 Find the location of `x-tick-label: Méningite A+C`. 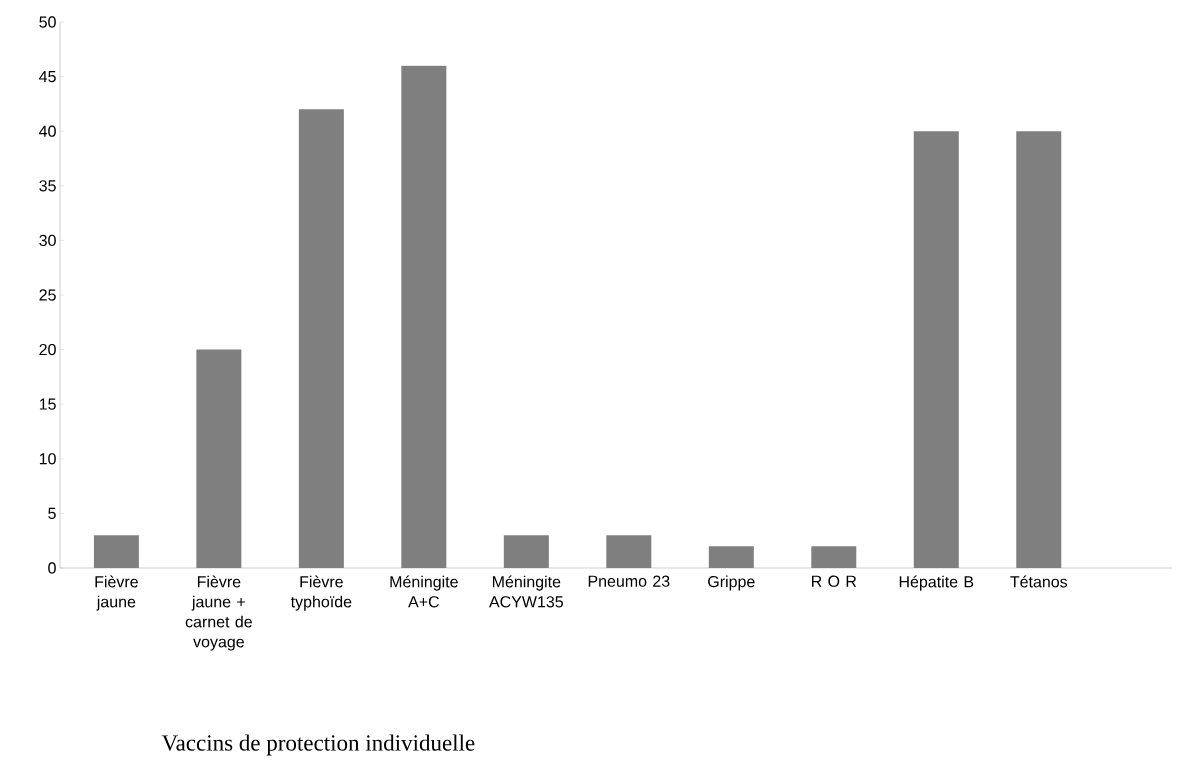

x-tick-label: Méningite A+C is located at coordinates (424, 591).